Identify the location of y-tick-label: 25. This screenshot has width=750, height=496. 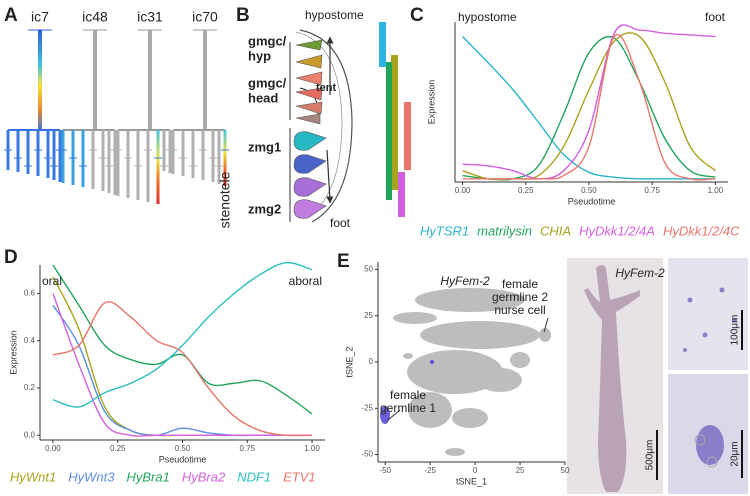
(368, 315).